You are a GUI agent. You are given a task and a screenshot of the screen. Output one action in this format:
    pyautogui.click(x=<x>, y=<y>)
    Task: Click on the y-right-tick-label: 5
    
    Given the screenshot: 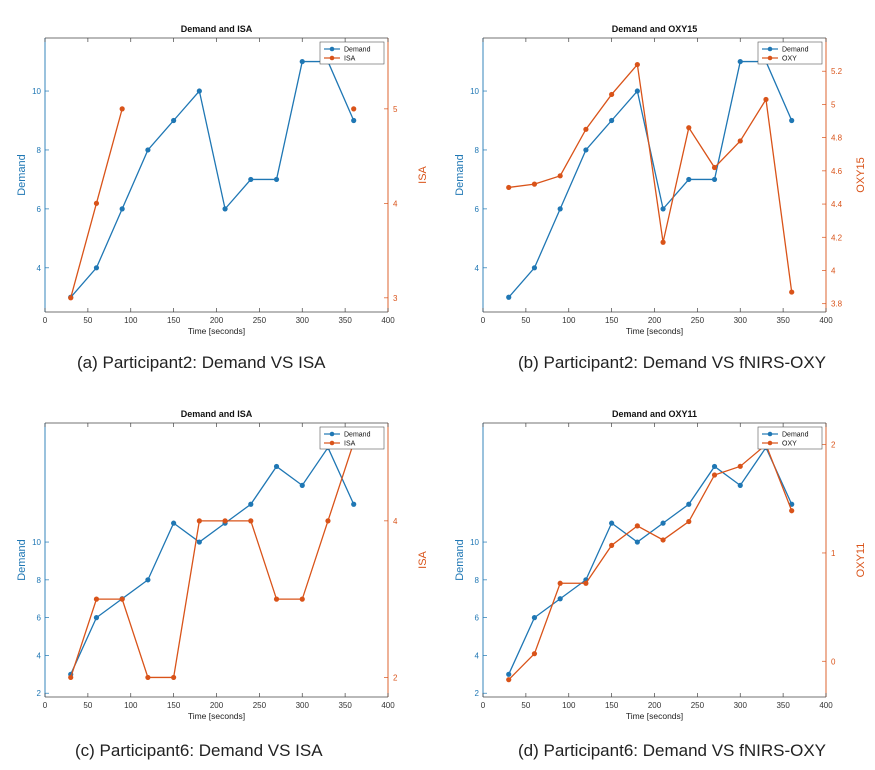 What is the action you would take?
    pyautogui.click(x=395, y=109)
    